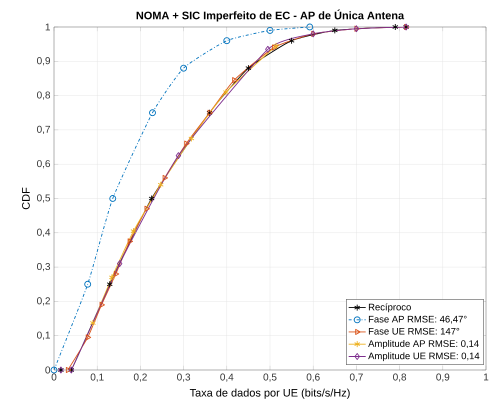 The height and width of the screenshot is (414, 489). Describe the element at coordinates (140, 378) in the screenshot. I see `x-tick-label: 0,2` at that location.